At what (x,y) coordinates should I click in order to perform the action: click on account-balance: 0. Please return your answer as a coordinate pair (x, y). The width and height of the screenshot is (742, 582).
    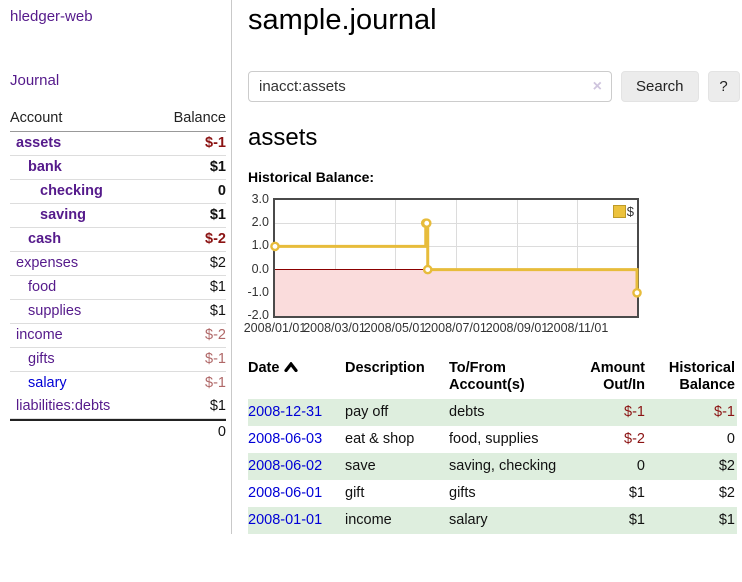
    Looking at the image, I should click on (221, 191).